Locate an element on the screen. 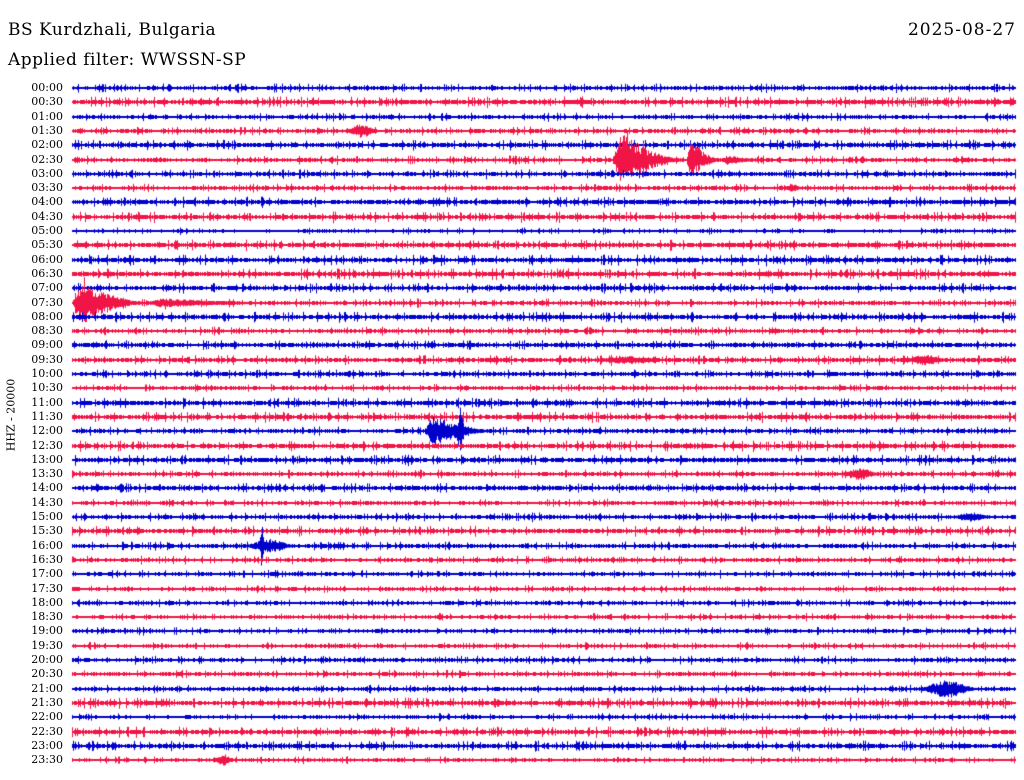 The width and height of the screenshot is (1024, 780). time-label-14:00: 14:00 is located at coordinates (47, 487).